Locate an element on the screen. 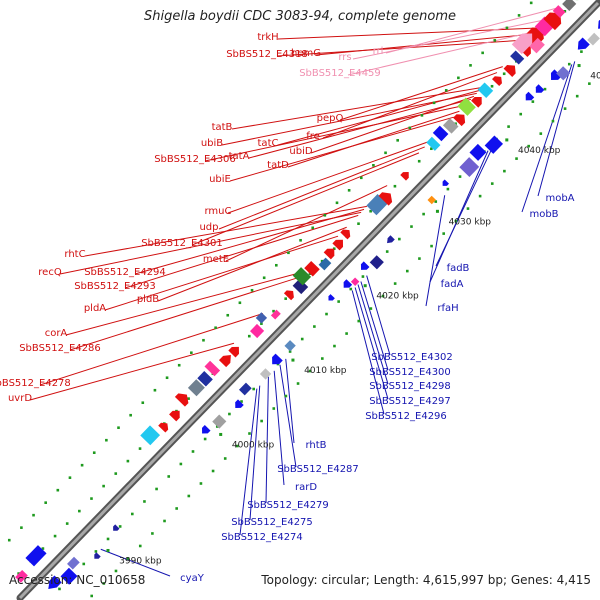 This screenshot has height=600, width=600. reverse-gene-label: SbBS512_E4287 is located at coordinates (318, 469).